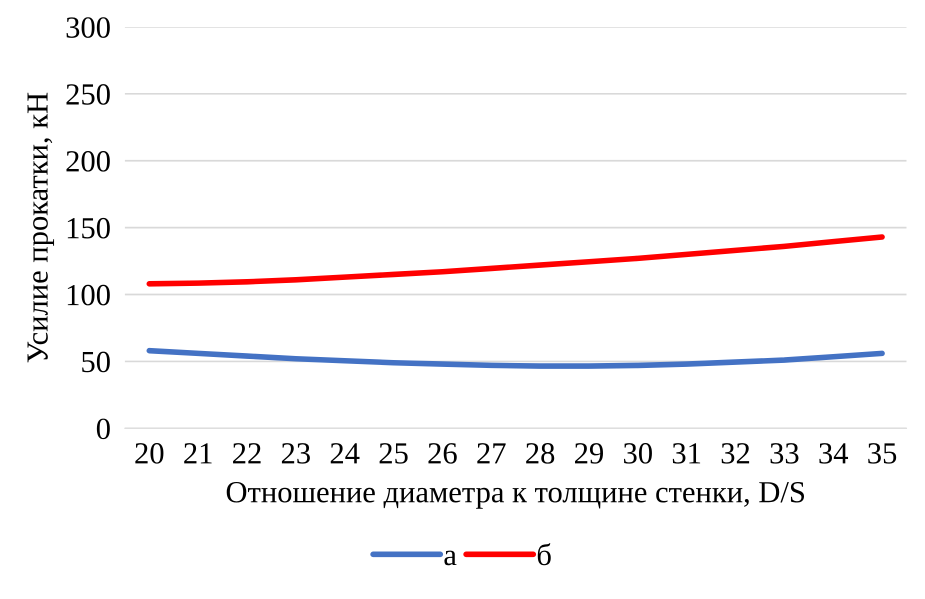 The height and width of the screenshot is (599, 925). I want to click on x-axis-title: Отношение диаметра к толщине стенки, D/S, so click(515, 495).